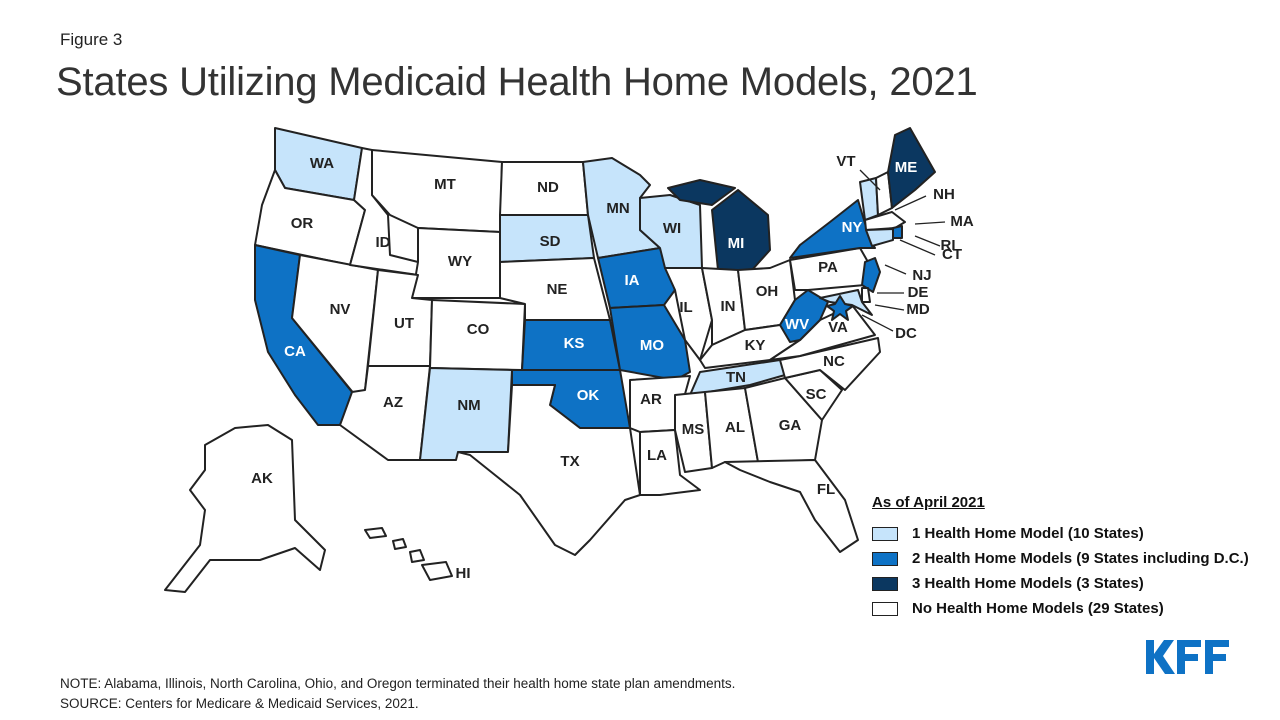 The width and height of the screenshot is (1280, 720). Describe the element at coordinates (735, 427) in the screenshot. I see `state-label-al: AL` at that location.